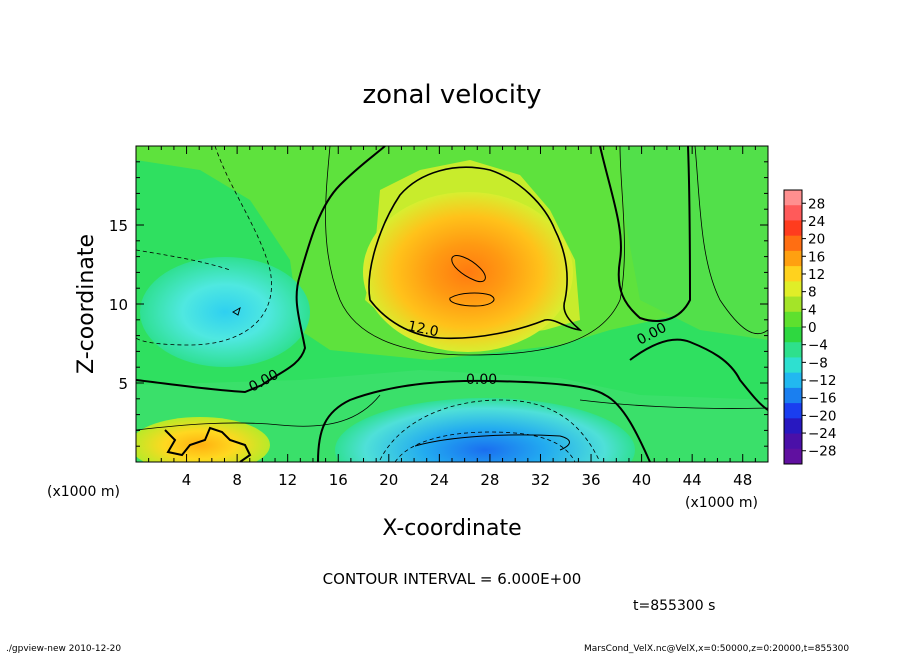  Describe the element at coordinates (674, 606) in the screenshot. I see `time-text: t=855300 s` at that location.